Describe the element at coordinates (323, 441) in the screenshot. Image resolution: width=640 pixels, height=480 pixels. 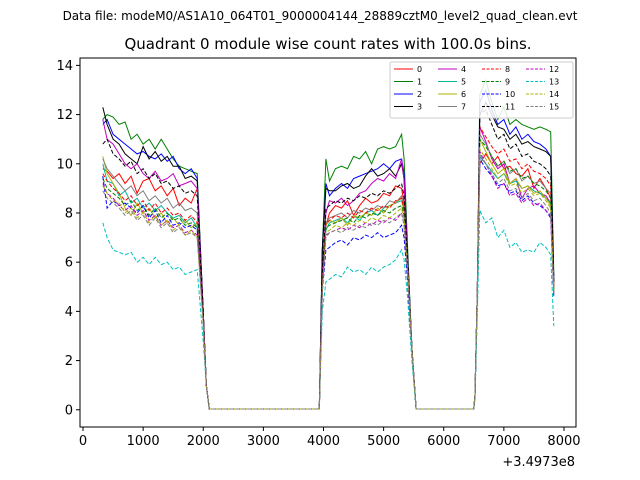
I see `x-tick-label: 4000` at that location.